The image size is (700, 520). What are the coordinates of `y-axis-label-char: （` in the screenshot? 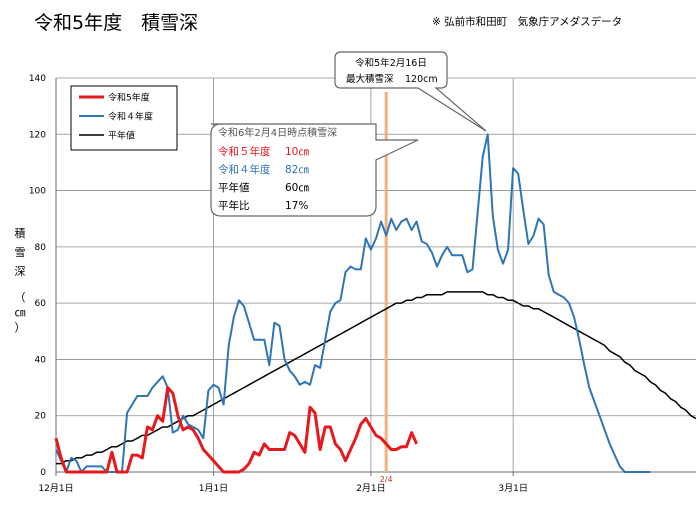 It's located at (20, 297).